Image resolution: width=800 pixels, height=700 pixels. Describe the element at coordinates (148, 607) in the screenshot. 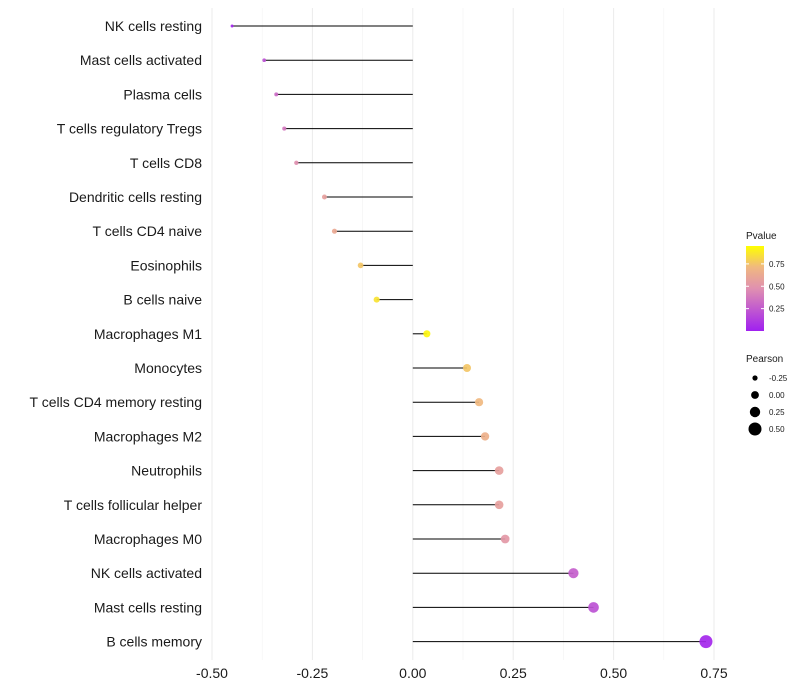

I see `category-label: Mast cells resting` at that location.